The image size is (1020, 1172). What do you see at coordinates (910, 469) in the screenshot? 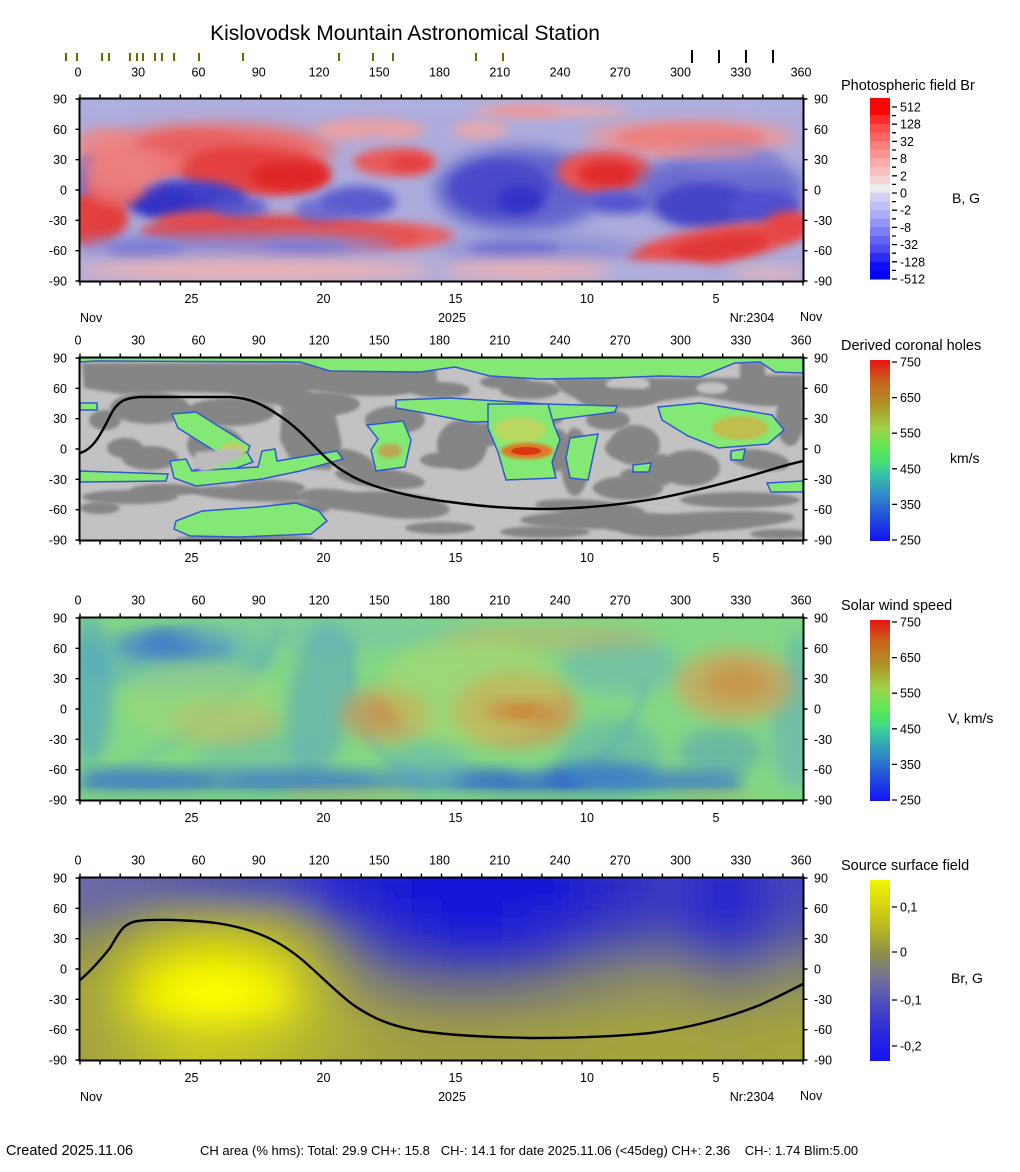
I see `svg-text: 450` at bounding box center [910, 469].